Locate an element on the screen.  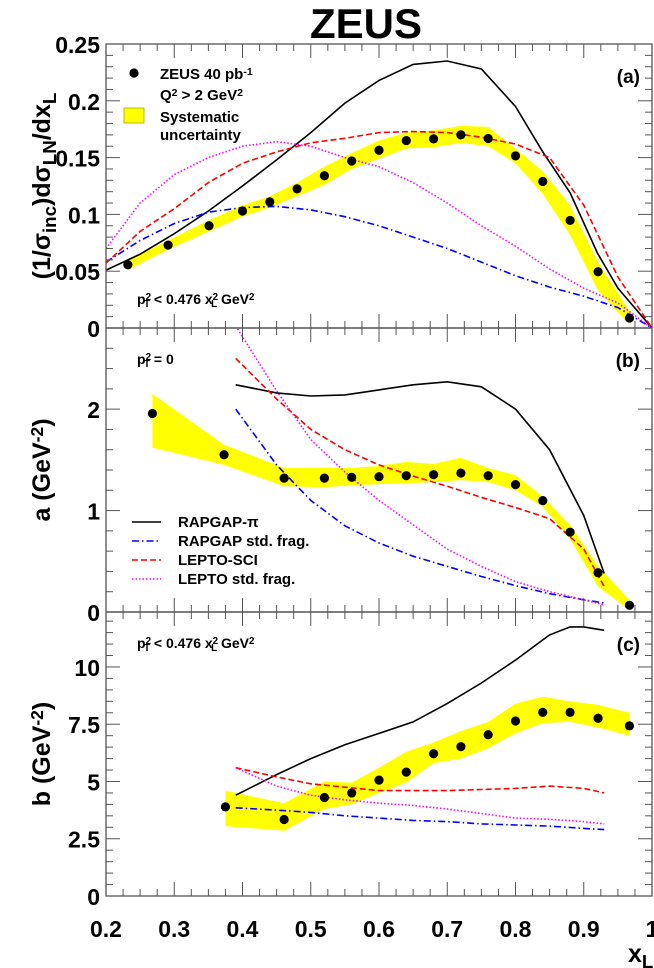
y-tick-label: 10 is located at coordinates (87, 668).